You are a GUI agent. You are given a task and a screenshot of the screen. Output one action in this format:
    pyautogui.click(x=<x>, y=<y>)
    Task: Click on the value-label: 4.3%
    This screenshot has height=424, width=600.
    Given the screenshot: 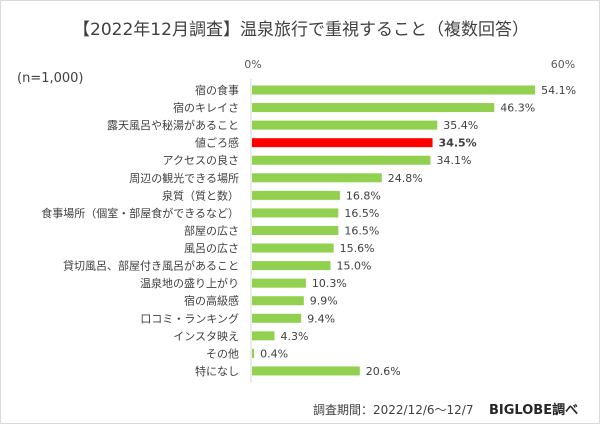 What is the action you would take?
    pyautogui.click(x=295, y=336)
    